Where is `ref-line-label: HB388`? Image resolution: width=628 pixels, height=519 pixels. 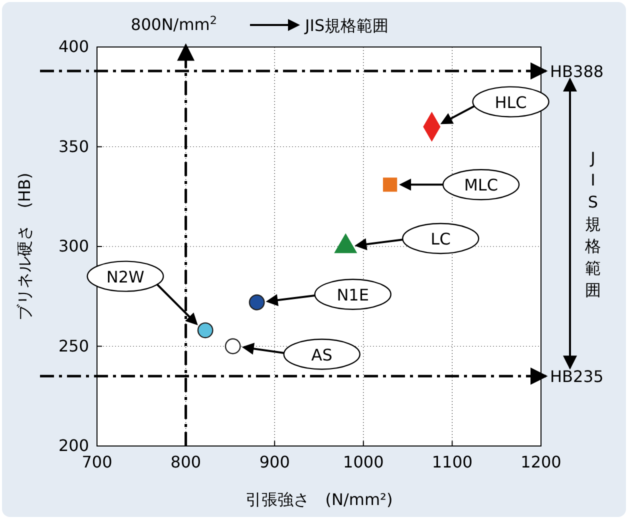 ref-line-label: HB388 is located at coordinates (577, 71).